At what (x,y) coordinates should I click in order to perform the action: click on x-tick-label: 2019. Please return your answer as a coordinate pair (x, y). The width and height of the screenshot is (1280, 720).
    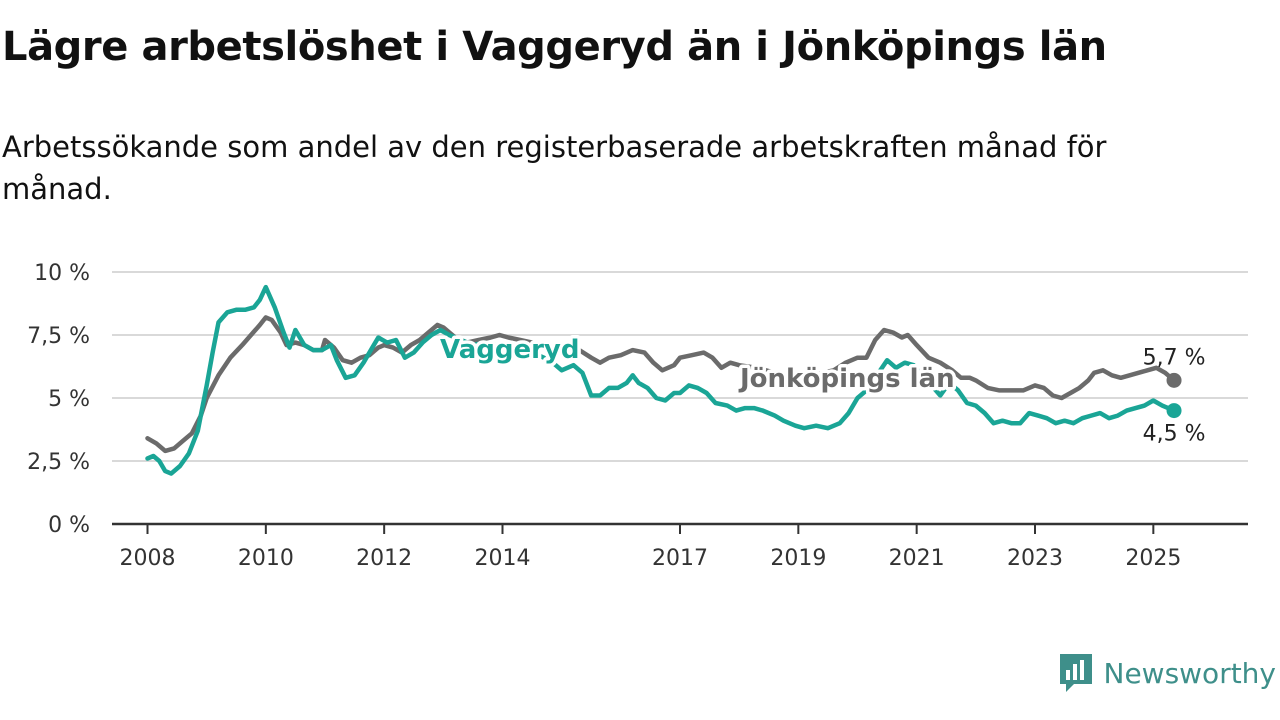
    Looking at the image, I should click on (798, 558).